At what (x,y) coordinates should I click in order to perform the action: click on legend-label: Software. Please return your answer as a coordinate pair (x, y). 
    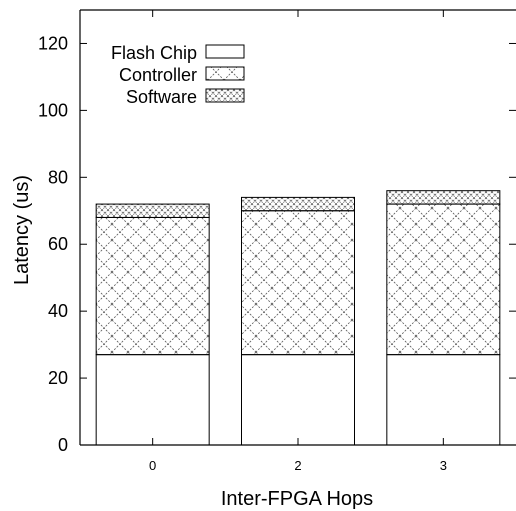
    Looking at the image, I should click on (161, 97).